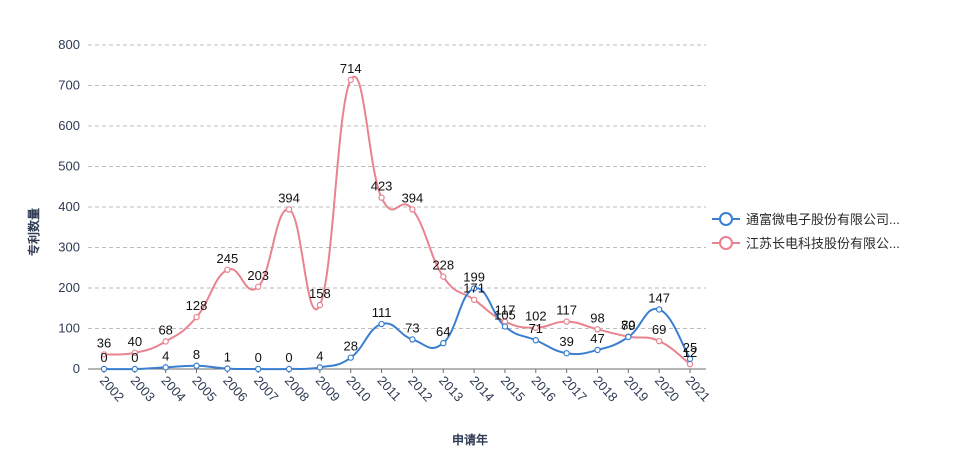 The image size is (956, 470). Describe the element at coordinates (597, 338) in the screenshot. I see `data-label-series-0: 47` at that location.